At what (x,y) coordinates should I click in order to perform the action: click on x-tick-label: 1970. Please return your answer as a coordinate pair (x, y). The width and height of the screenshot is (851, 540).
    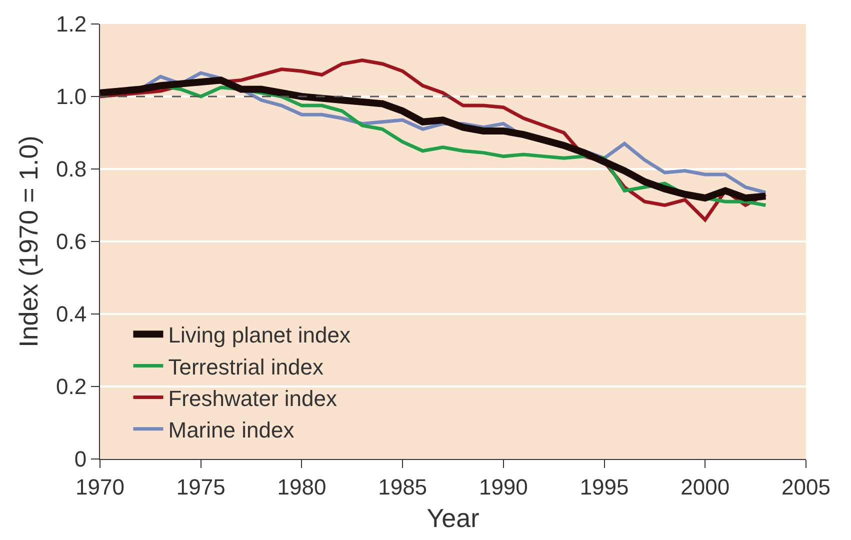
    Looking at the image, I should click on (100, 487).